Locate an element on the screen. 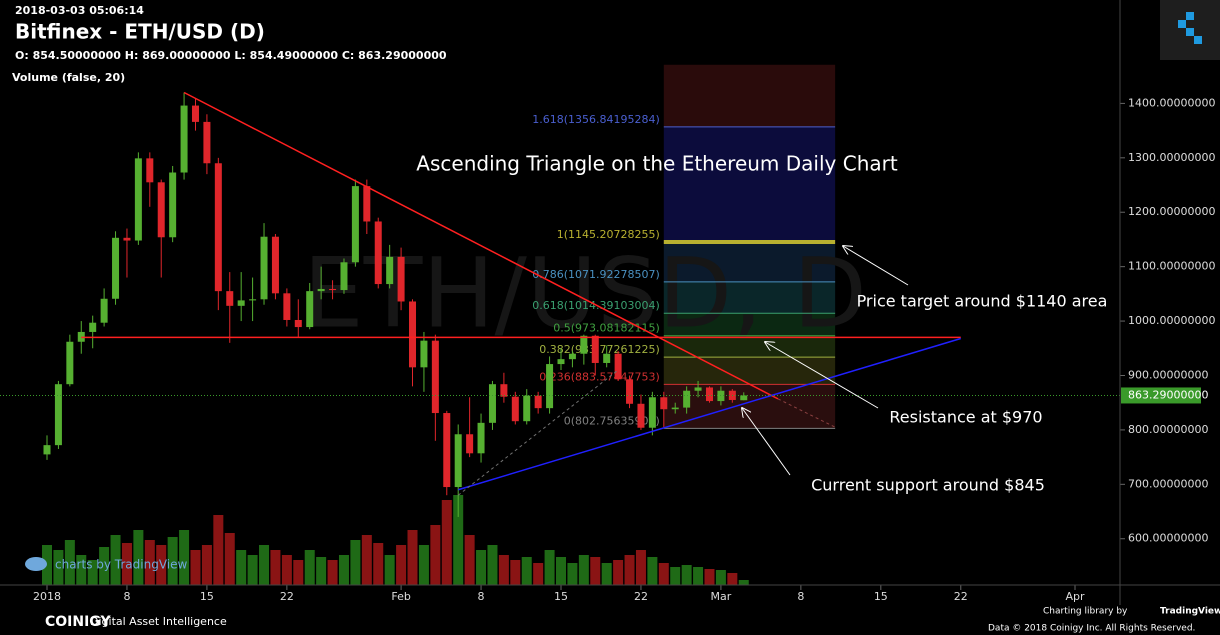 The height and width of the screenshot is (635, 1220). tradingview-badge: charts by TradingView is located at coordinates (106, 564).